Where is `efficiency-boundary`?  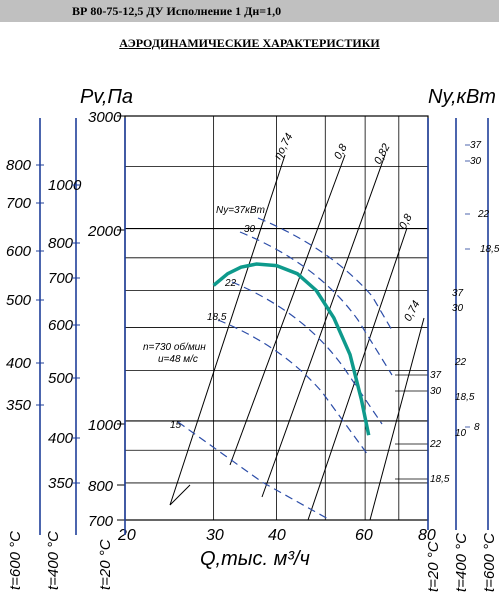
efficiency-boundary is located at coordinates (180, 495).